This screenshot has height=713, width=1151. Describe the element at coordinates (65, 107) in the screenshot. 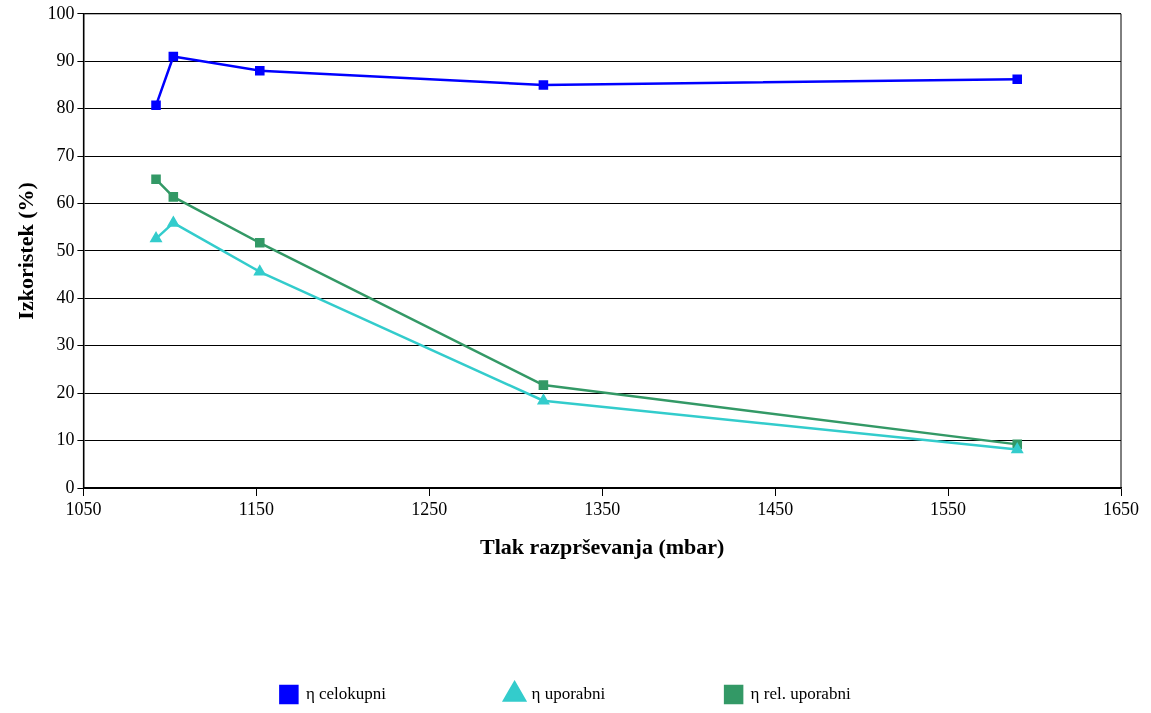

I see `y-tick-label: 80` at that location.